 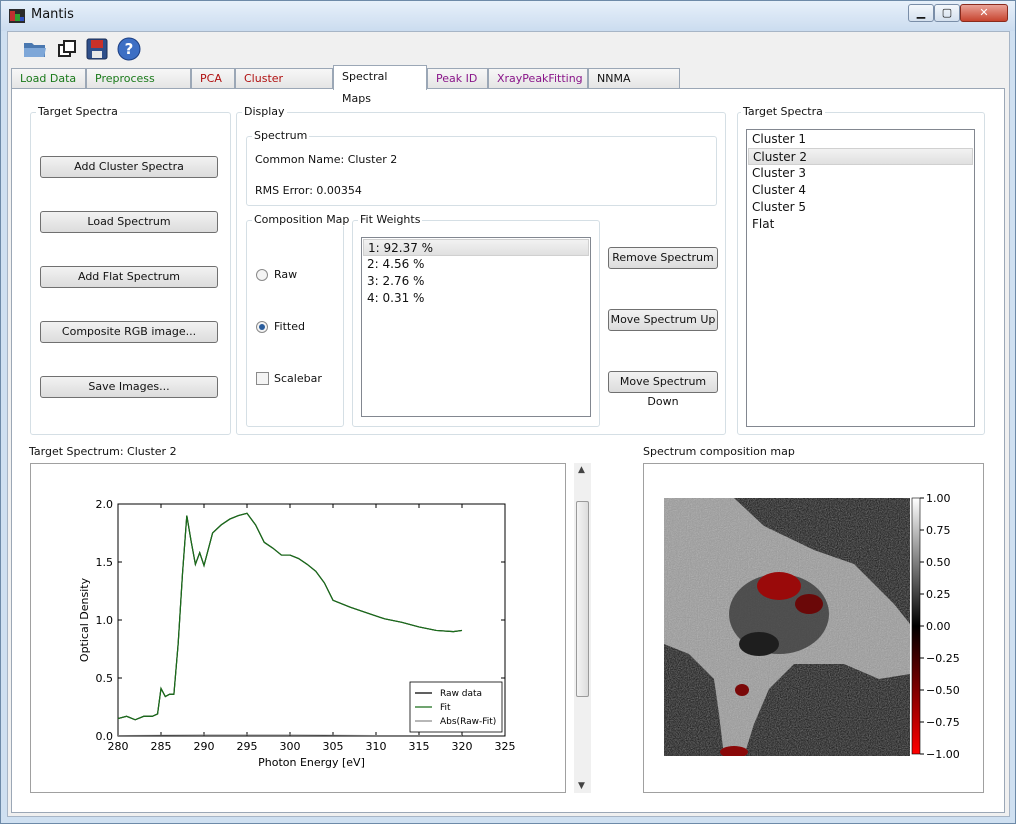 What do you see at coordinates (262, 275) in the screenshot?
I see `raw-radio` at bounding box center [262, 275].